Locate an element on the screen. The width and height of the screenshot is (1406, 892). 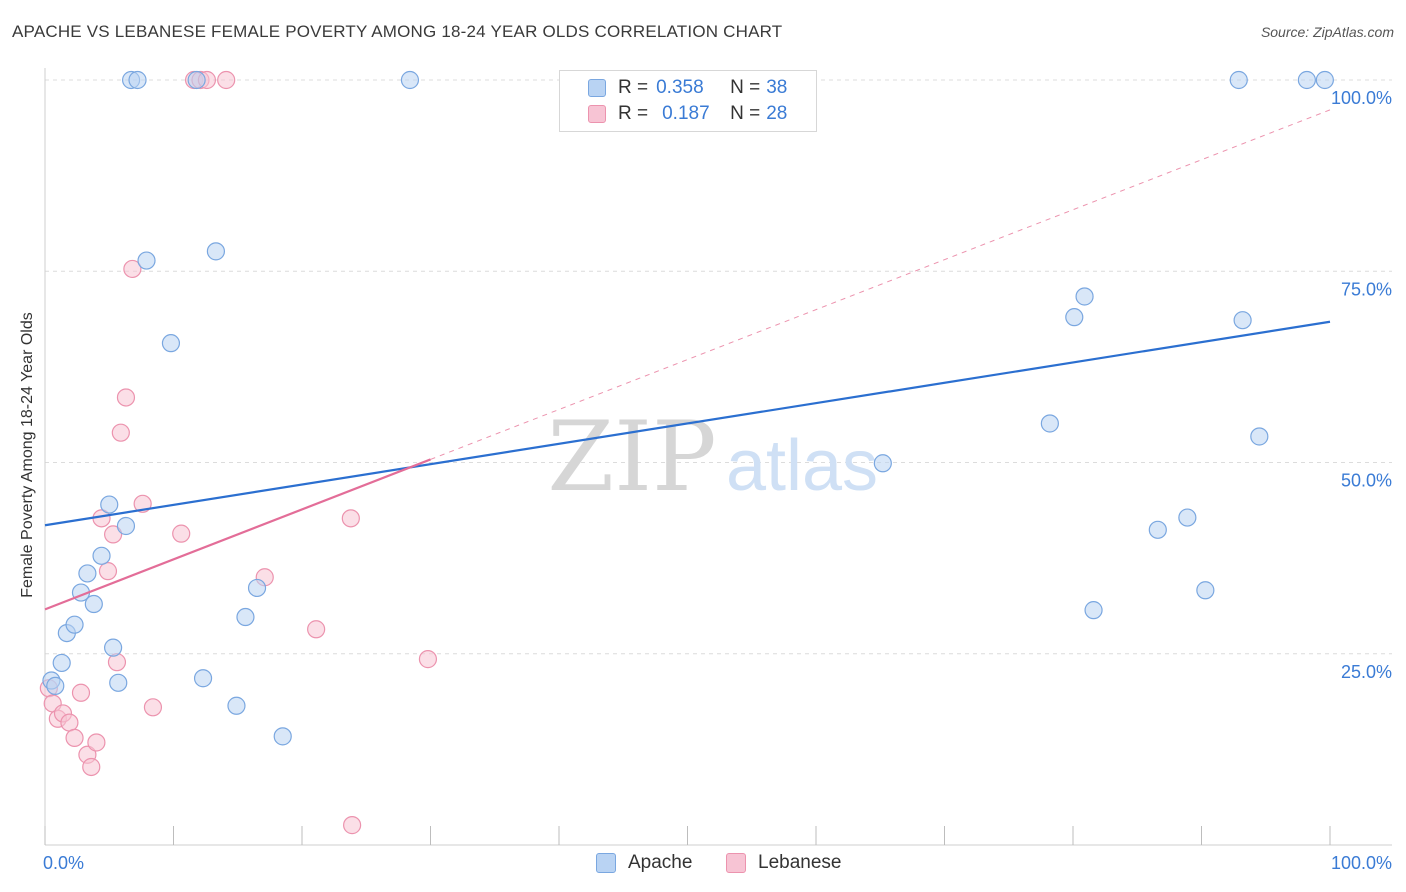
legend-row-lebanese: R = 0.187 N = 28 is located at coordinates (673, 114).